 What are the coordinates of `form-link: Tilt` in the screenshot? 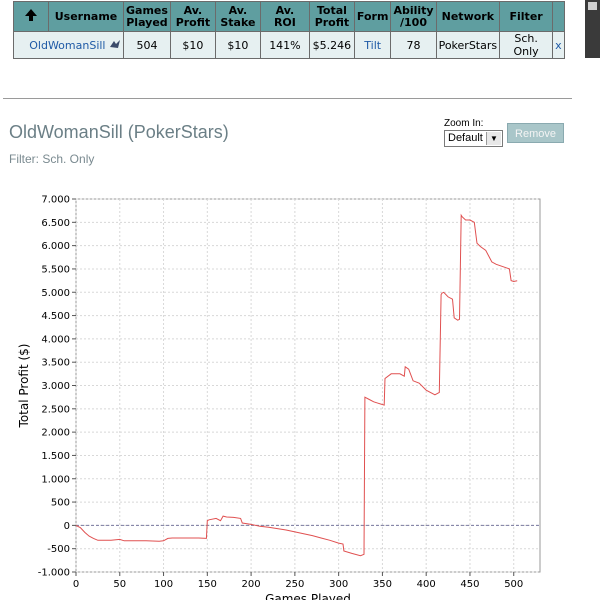 It's located at (373, 45).